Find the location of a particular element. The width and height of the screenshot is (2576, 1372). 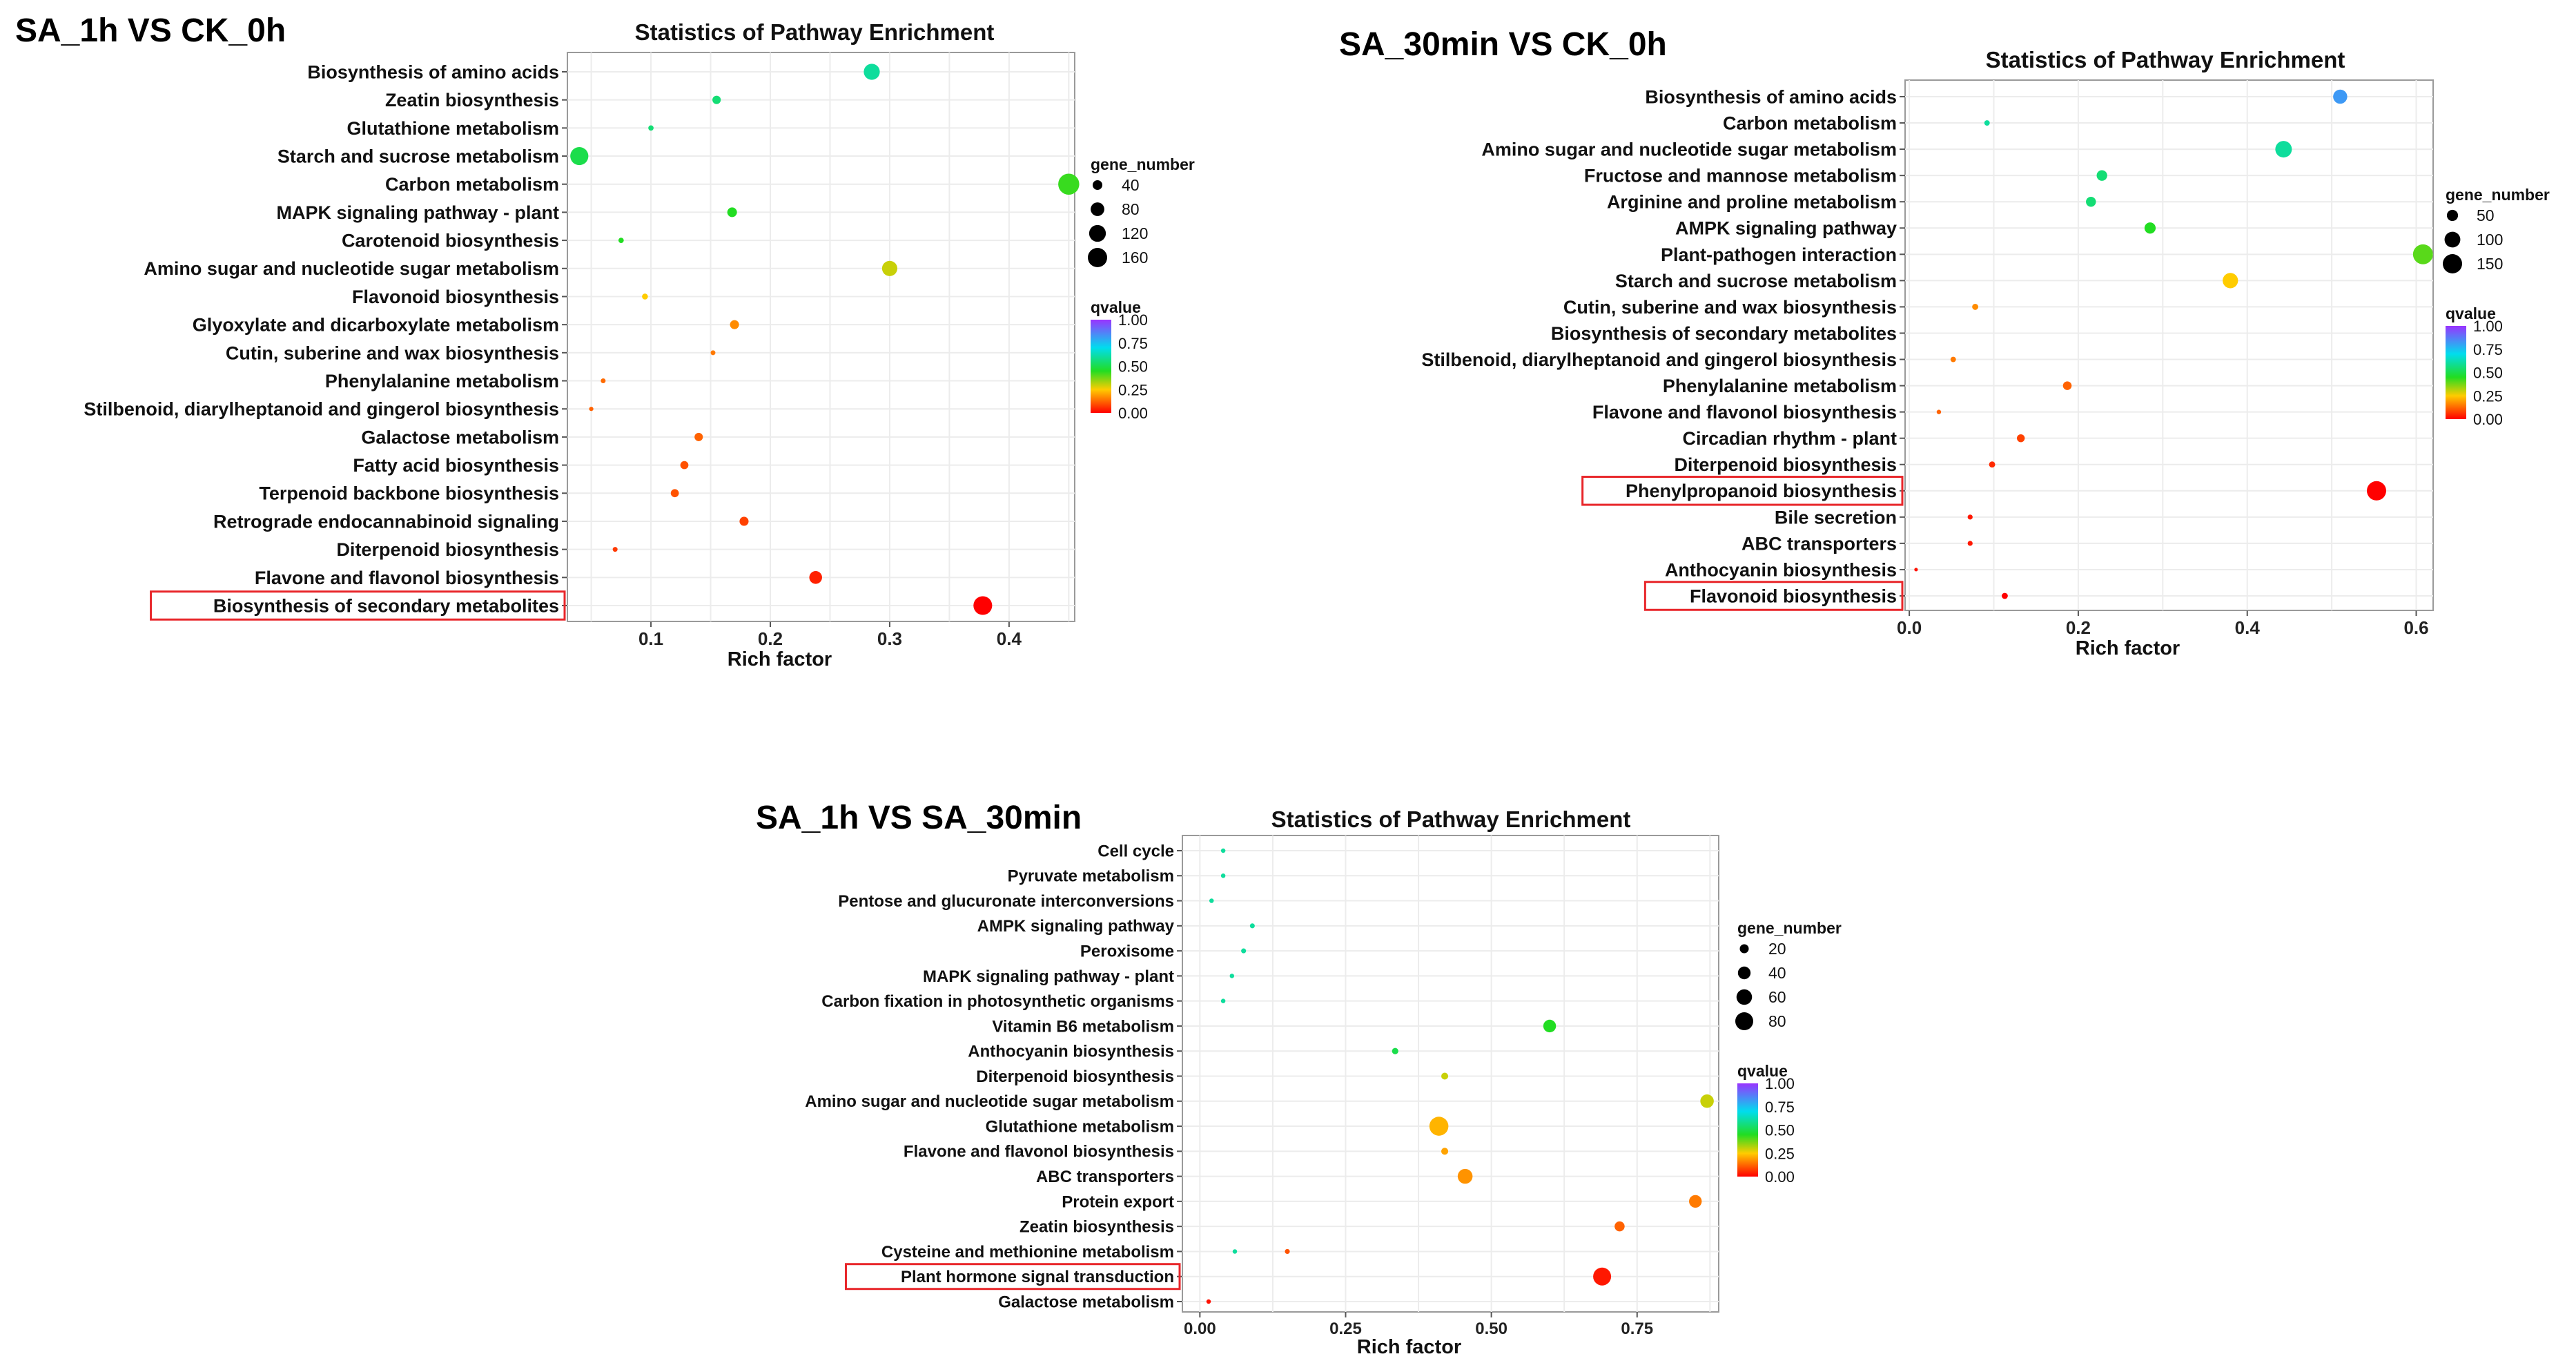

y-category-label: Glutathione metabolism is located at coordinates (1080, 1126).